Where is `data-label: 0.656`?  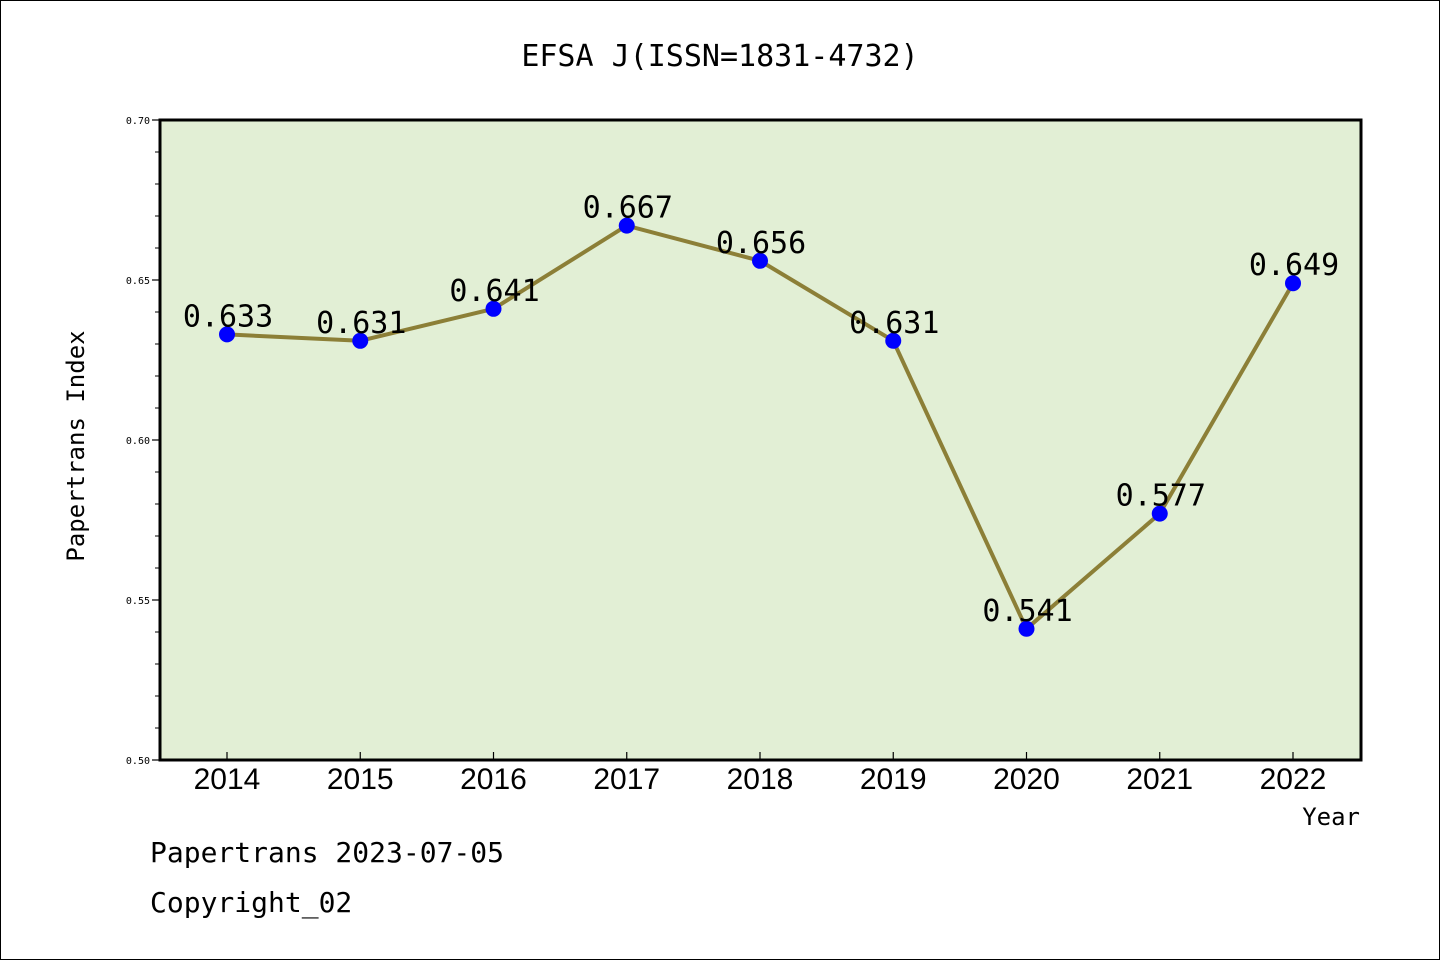 data-label: 0.656 is located at coordinates (761, 243).